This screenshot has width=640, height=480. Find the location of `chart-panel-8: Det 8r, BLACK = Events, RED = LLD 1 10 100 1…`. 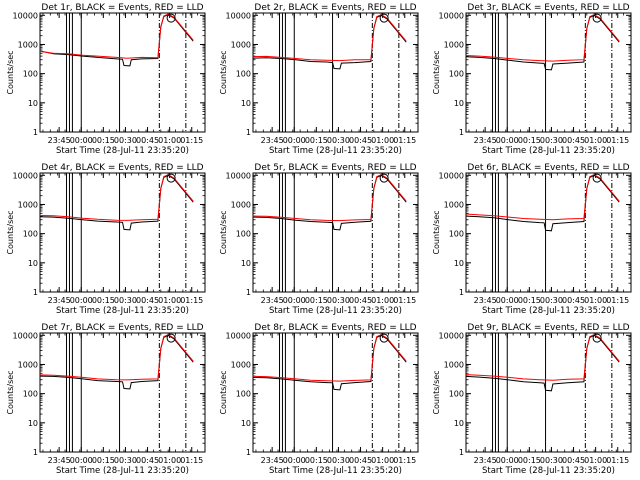

chart-panel-8: Det 8r, BLACK = Events, RED = LLD 1 10 100 1… is located at coordinates (319, 399).